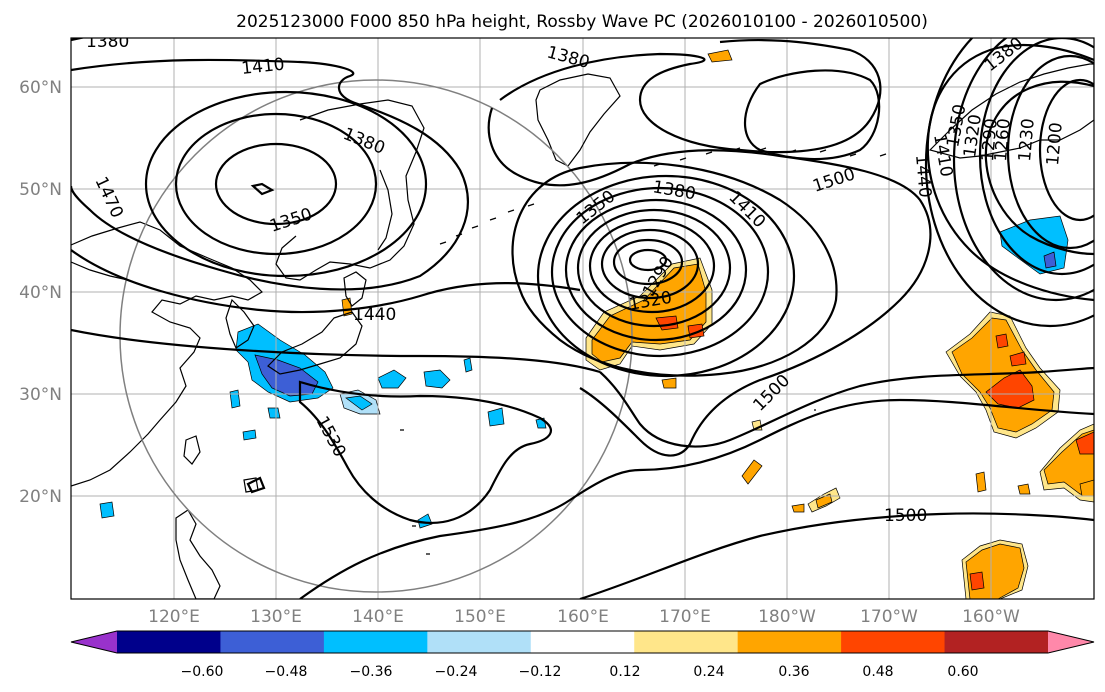 The height and width of the screenshot is (692, 1105). Describe the element at coordinates (1027, 140) in the screenshot. I see `contour-label: 1230` at that location.